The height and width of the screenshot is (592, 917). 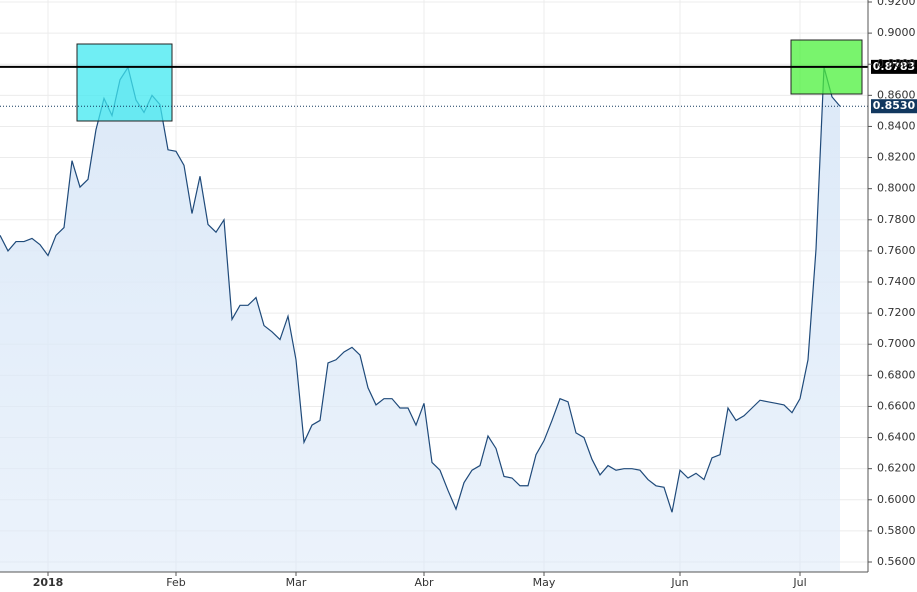 I want to click on y-tick-label: 0.6200, so click(x=896, y=468).